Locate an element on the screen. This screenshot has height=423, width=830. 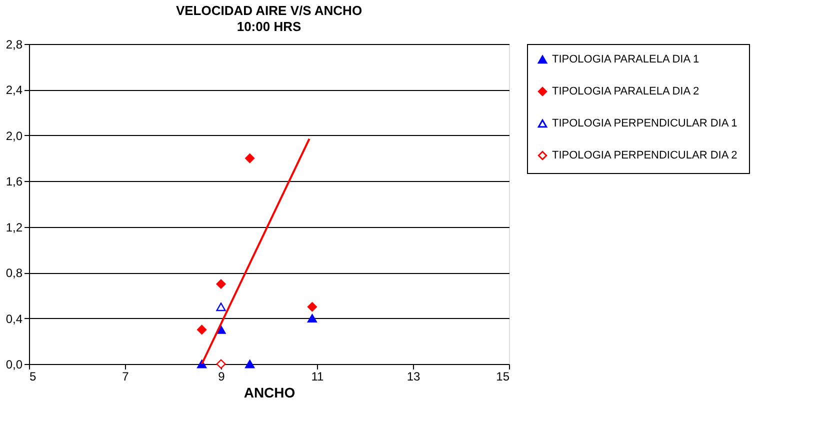
x-tick-label: 11 is located at coordinates (317, 377).